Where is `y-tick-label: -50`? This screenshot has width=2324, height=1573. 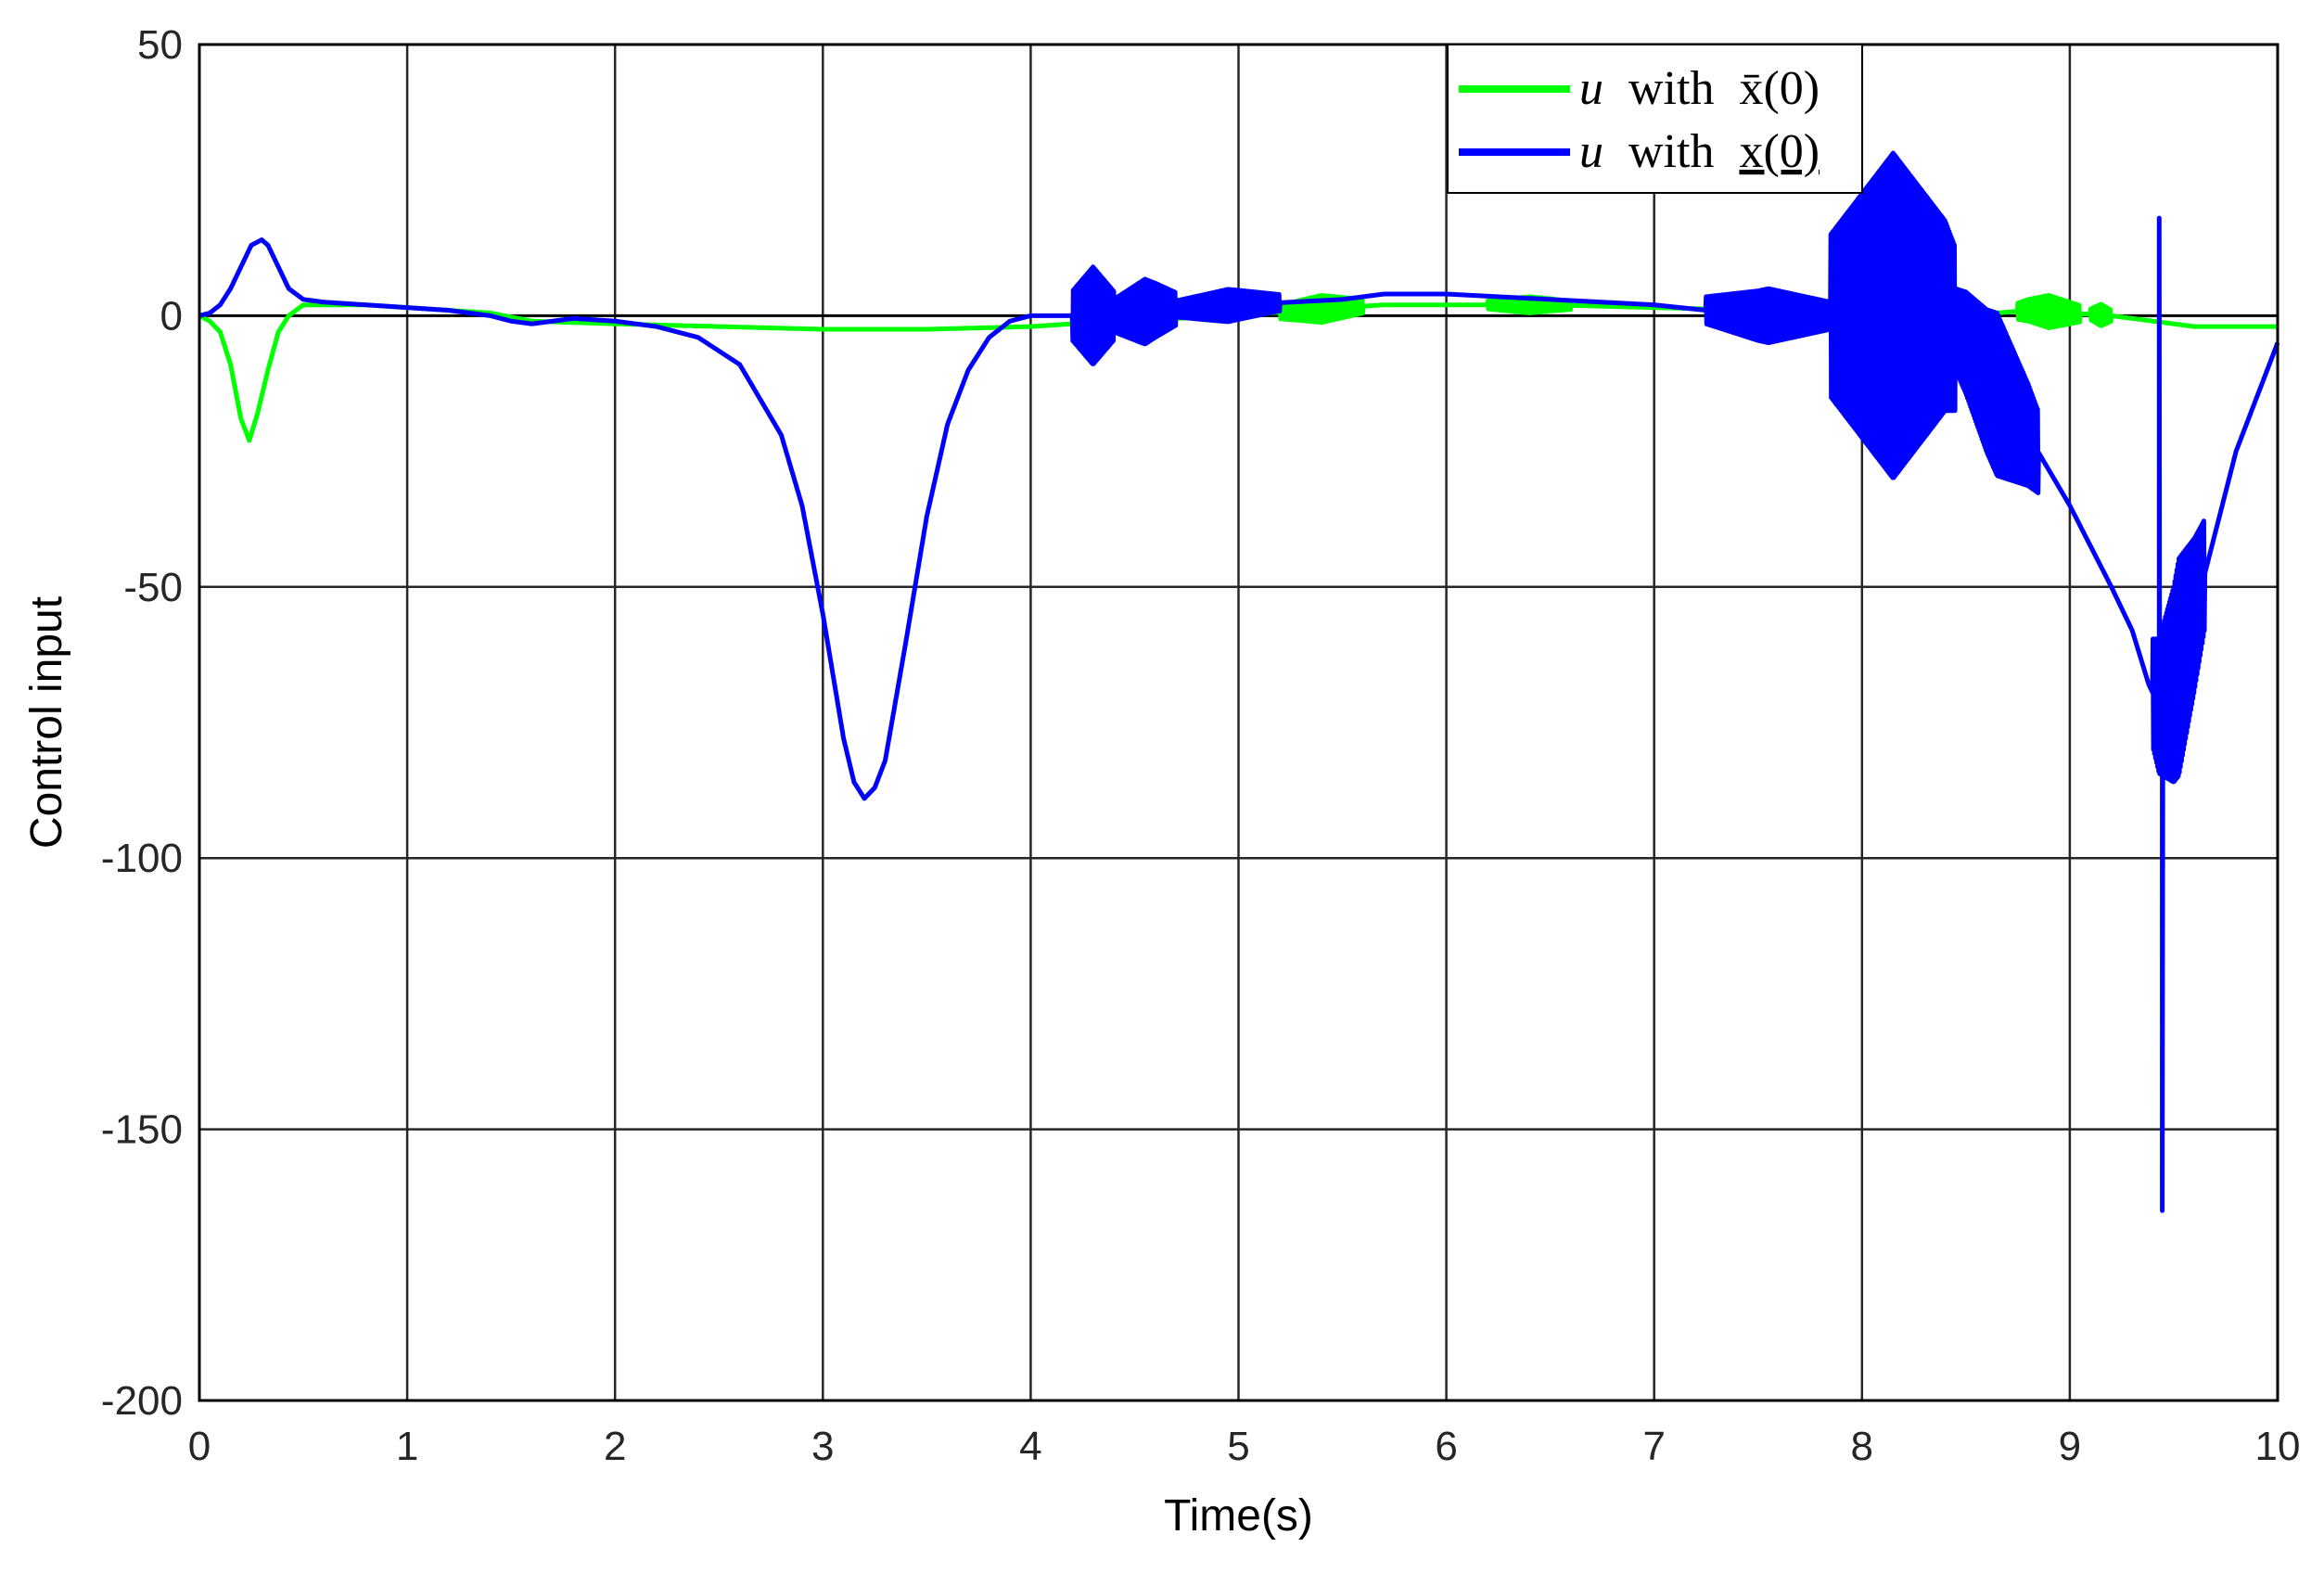 y-tick-label: -50 is located at coordinates (153, 588).